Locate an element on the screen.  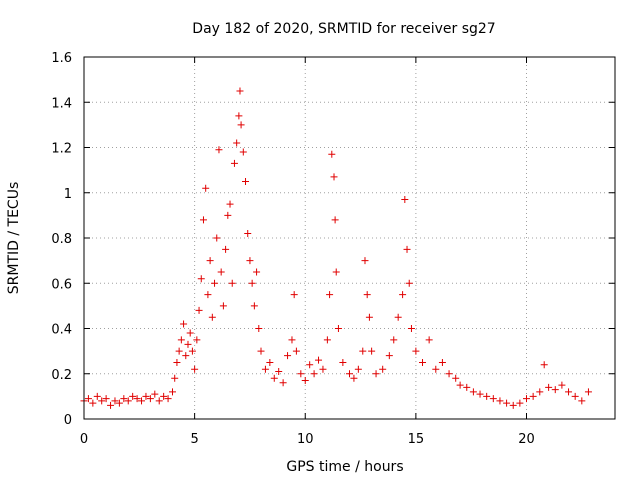
x-tick-label: 15 is located at coordinates (416, 439).